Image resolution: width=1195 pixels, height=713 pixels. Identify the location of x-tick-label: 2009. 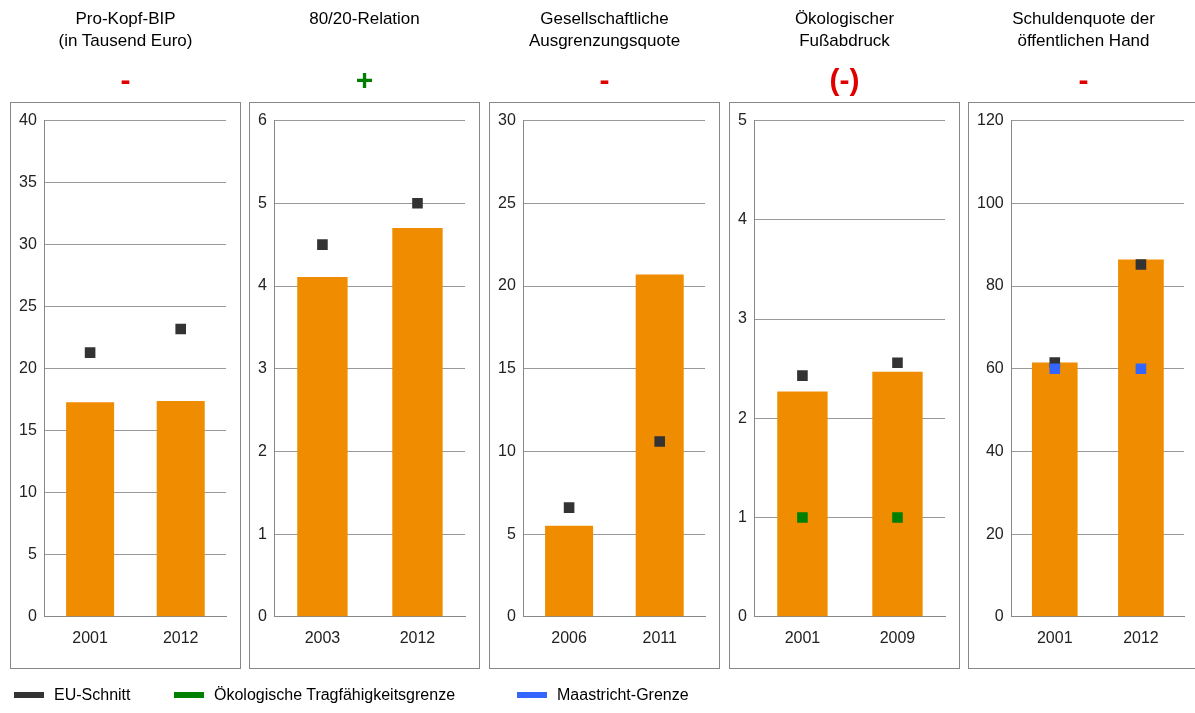
(897, 637).